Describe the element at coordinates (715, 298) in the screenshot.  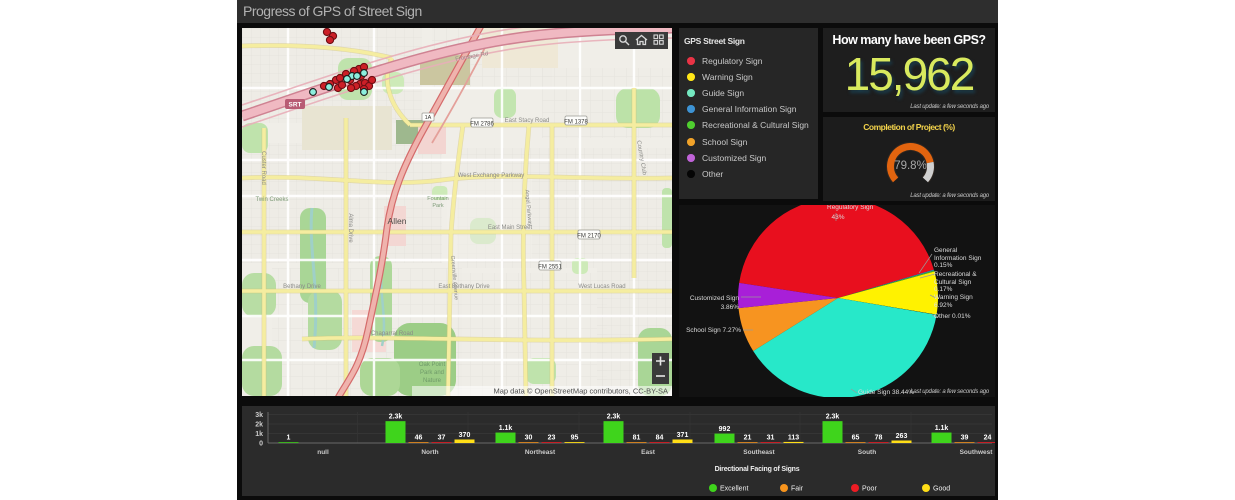
I see `svg-text: Customized Sign` at that location.